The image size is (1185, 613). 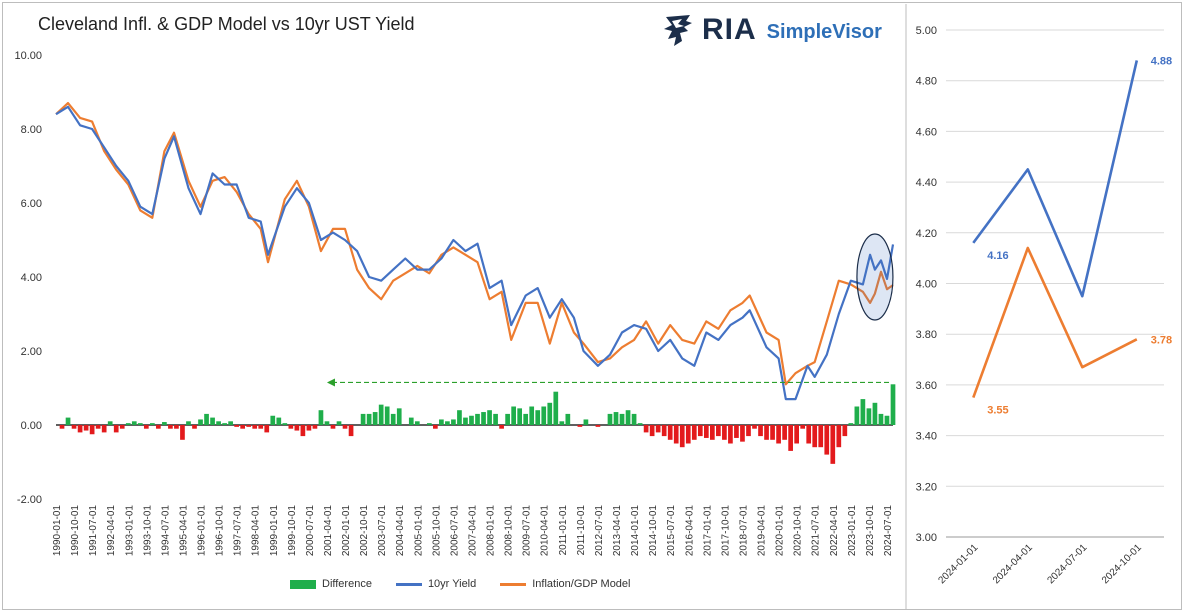 What do you see at coordinates (57, 531) in the screenshot?
I see `x-tick-label: 1990-01-01` at bounding box center [57, 531].